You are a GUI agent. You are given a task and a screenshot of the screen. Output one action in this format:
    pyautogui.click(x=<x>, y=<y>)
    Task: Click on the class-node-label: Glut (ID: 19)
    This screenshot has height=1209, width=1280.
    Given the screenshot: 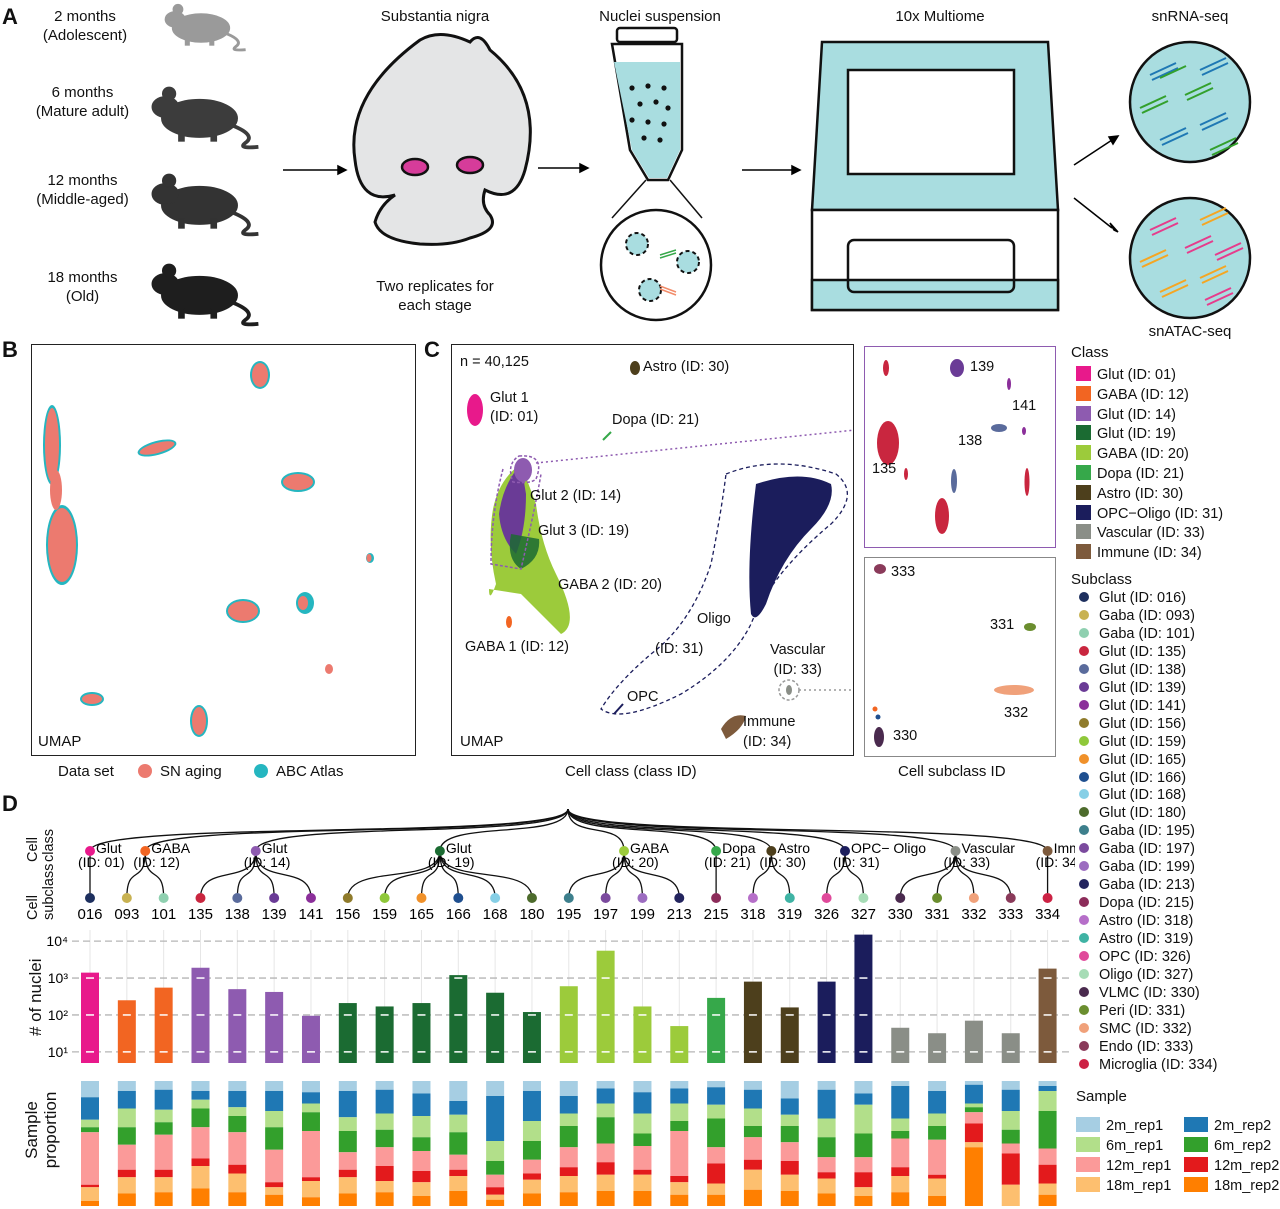 What is the action you would take?
    pyautogui.click(x=451, y=855)
    